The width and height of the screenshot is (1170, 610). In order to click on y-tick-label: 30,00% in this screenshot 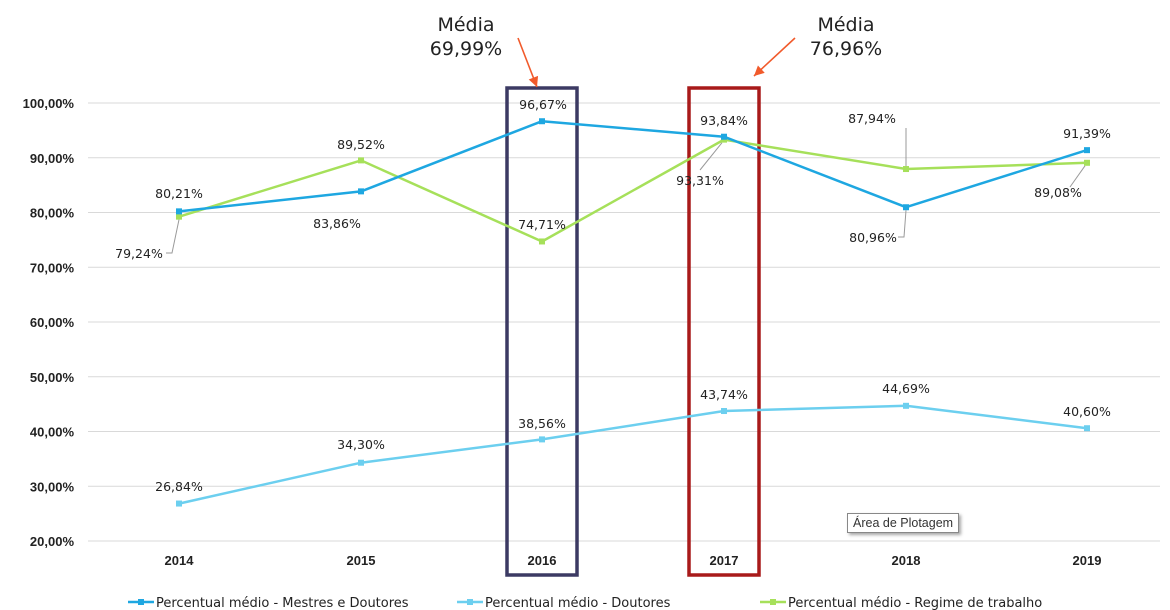, I will do `click(52, 486)`.